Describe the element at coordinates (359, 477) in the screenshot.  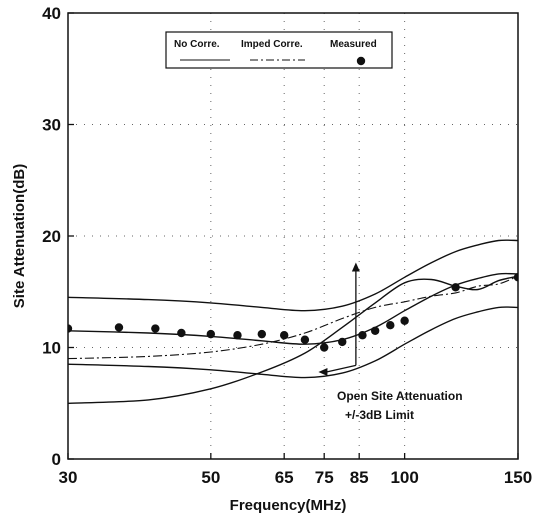
I see `x-tick-label-85: 85` at that location.